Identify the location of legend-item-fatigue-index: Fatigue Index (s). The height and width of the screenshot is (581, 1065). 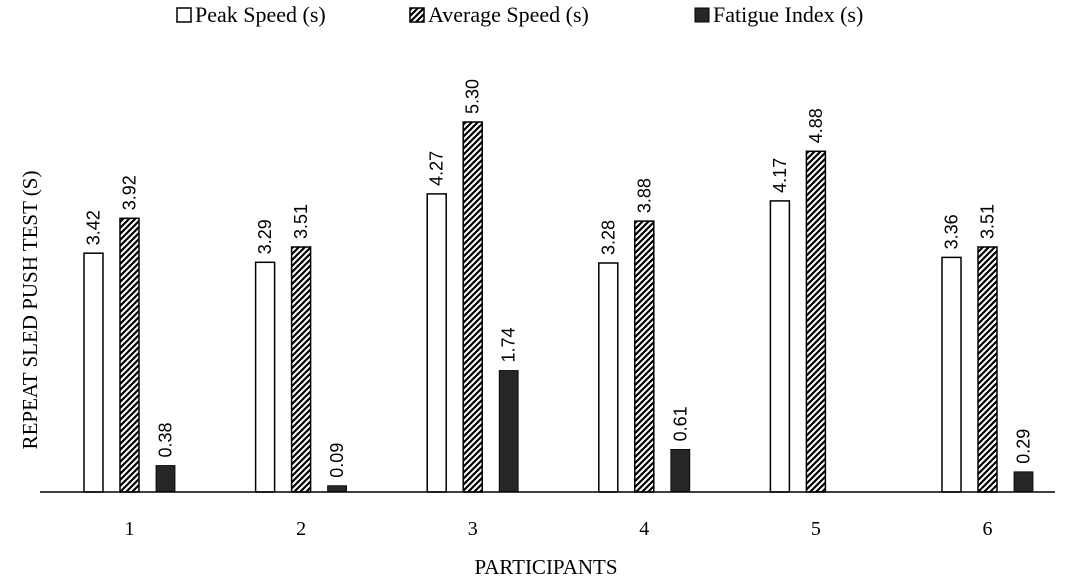
(778, 14).